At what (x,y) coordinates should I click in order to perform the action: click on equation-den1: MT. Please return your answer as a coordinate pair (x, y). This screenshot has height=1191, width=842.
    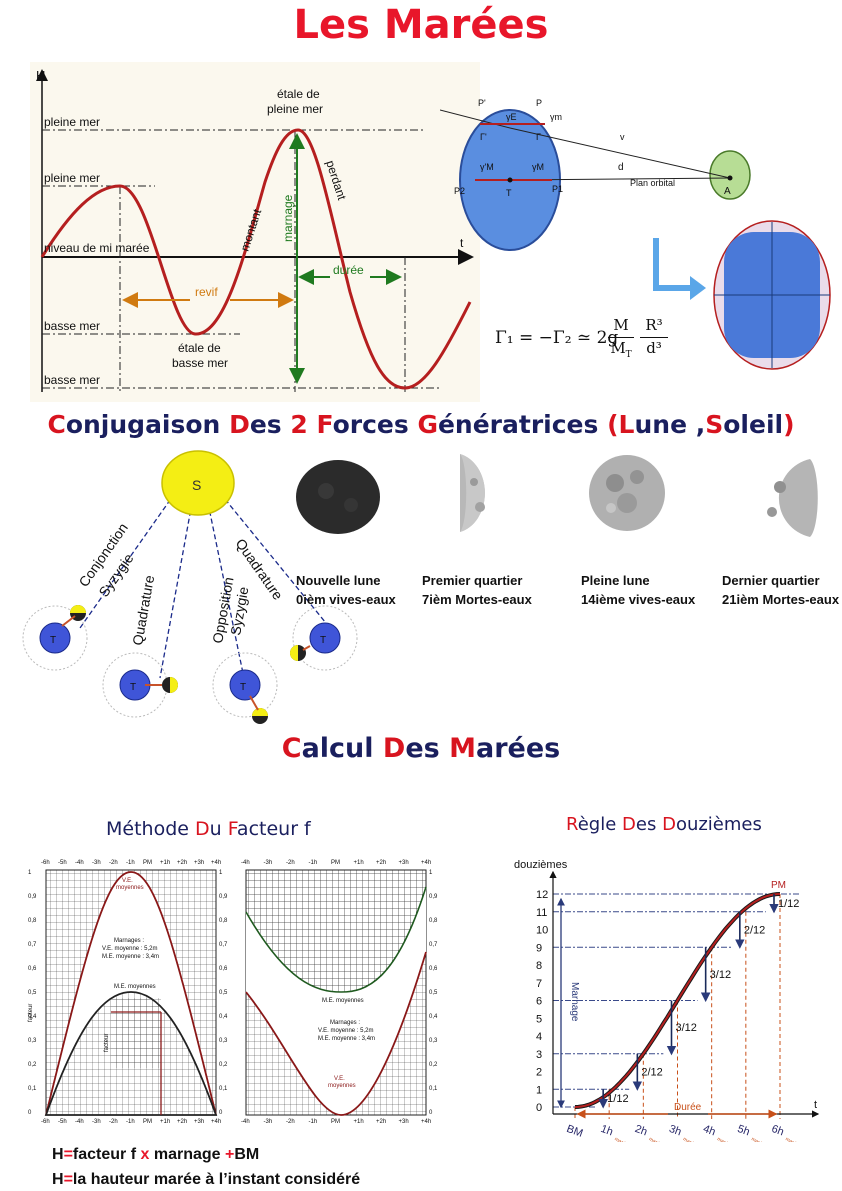
    Looking at the image, I should click on (621, 349).